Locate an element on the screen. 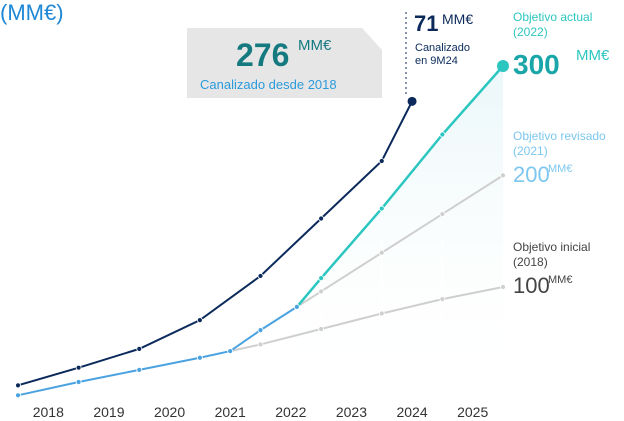 The height and width of the screenshot is (421, 624). target-value: 100 is located at coordinates (531, 285).